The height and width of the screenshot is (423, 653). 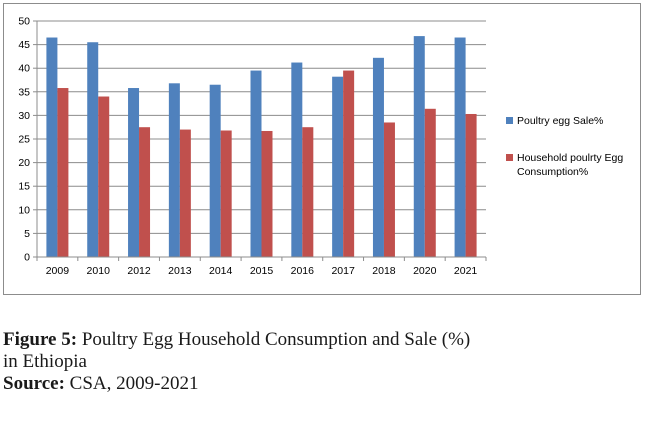 What do you see at coordinates (99, 271) in the screenshot?
I see `x-tick-label: 2010` at bounding box center [99, 271].